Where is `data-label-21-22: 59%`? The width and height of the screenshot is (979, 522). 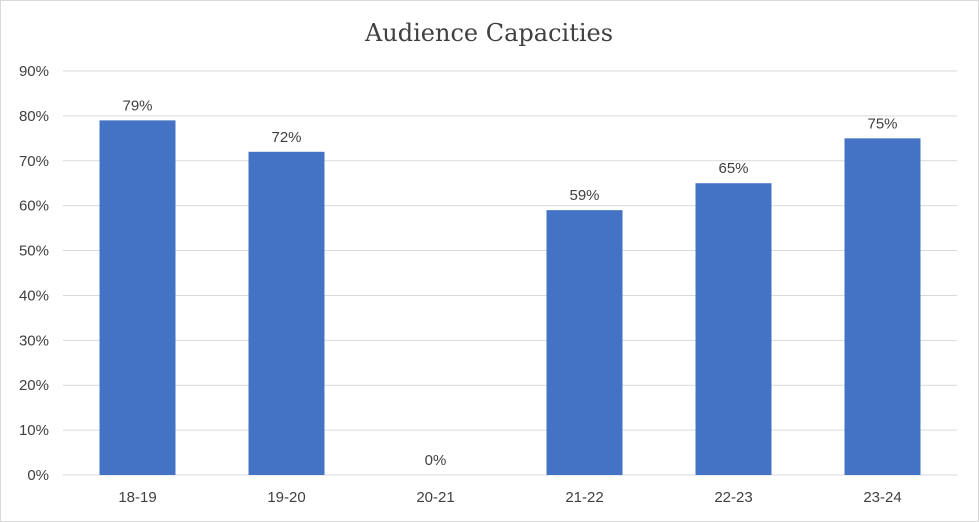 data-label-21-22: 59% is located at coordinates (584, 195).